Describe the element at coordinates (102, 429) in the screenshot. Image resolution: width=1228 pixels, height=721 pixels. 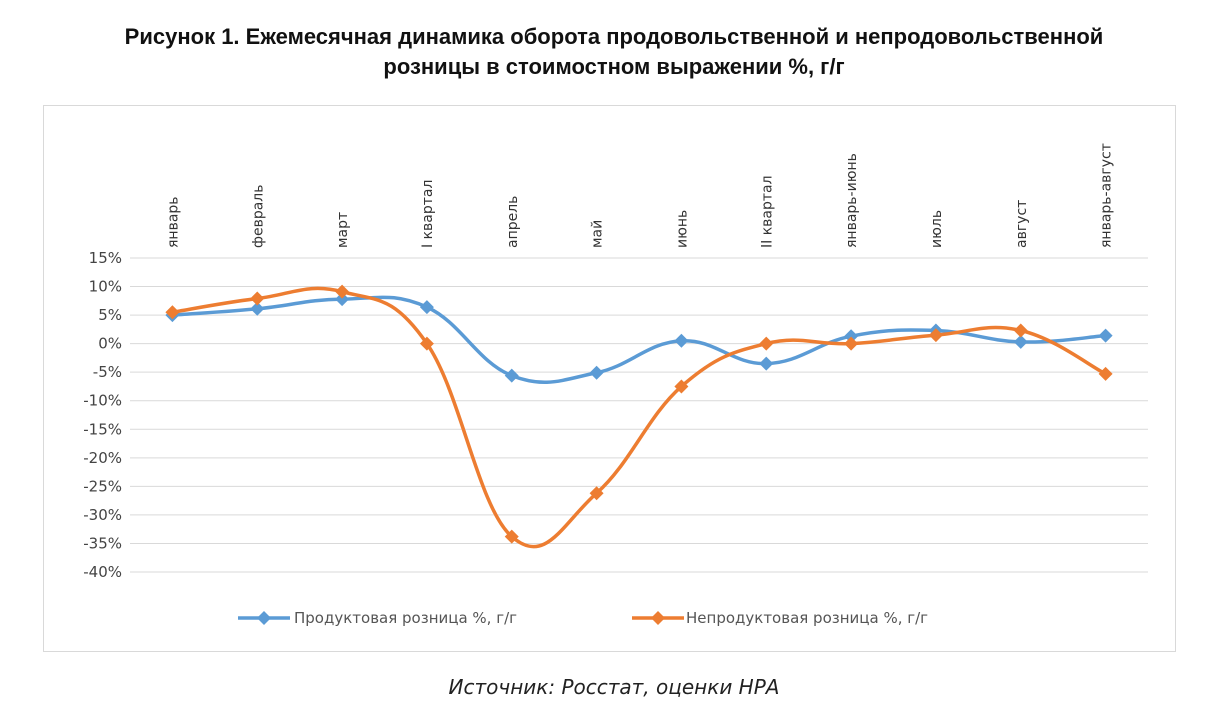
I see `y-tick-label: -15%` at that location.